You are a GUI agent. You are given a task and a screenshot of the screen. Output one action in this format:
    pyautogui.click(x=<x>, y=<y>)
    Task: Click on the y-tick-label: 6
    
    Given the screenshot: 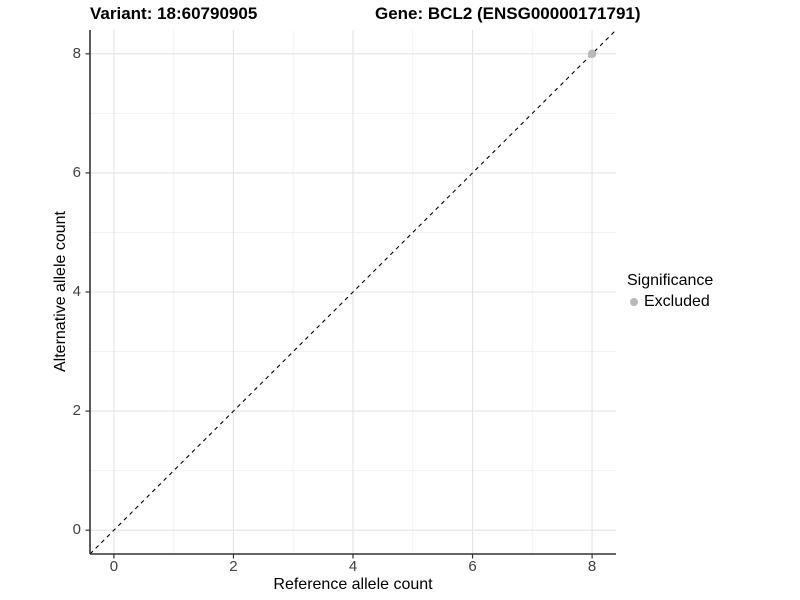 What is the action you would take?
    pyautogui.click(x=76, y=172)
    